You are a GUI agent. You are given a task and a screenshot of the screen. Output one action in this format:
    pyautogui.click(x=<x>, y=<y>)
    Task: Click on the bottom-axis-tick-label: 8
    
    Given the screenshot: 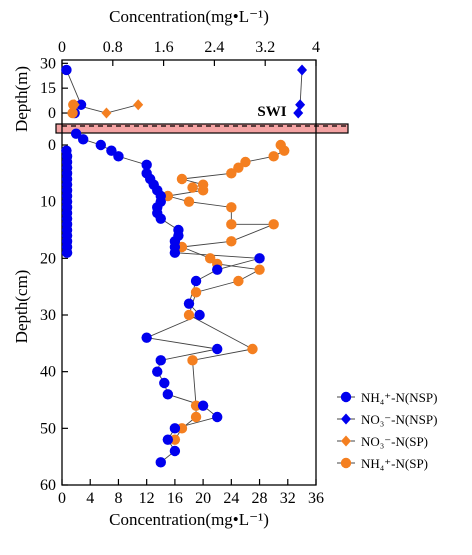 What is the action you would take?
    pyautogui.click(x=118, y=498)
    